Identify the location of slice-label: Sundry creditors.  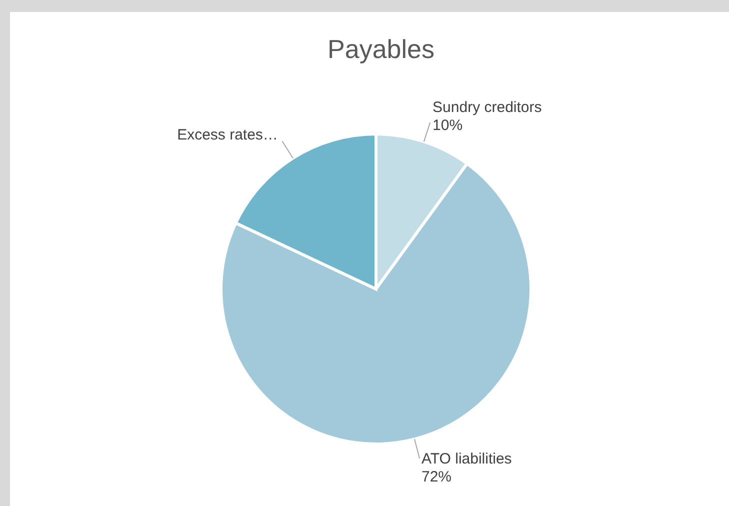
(487, 107).